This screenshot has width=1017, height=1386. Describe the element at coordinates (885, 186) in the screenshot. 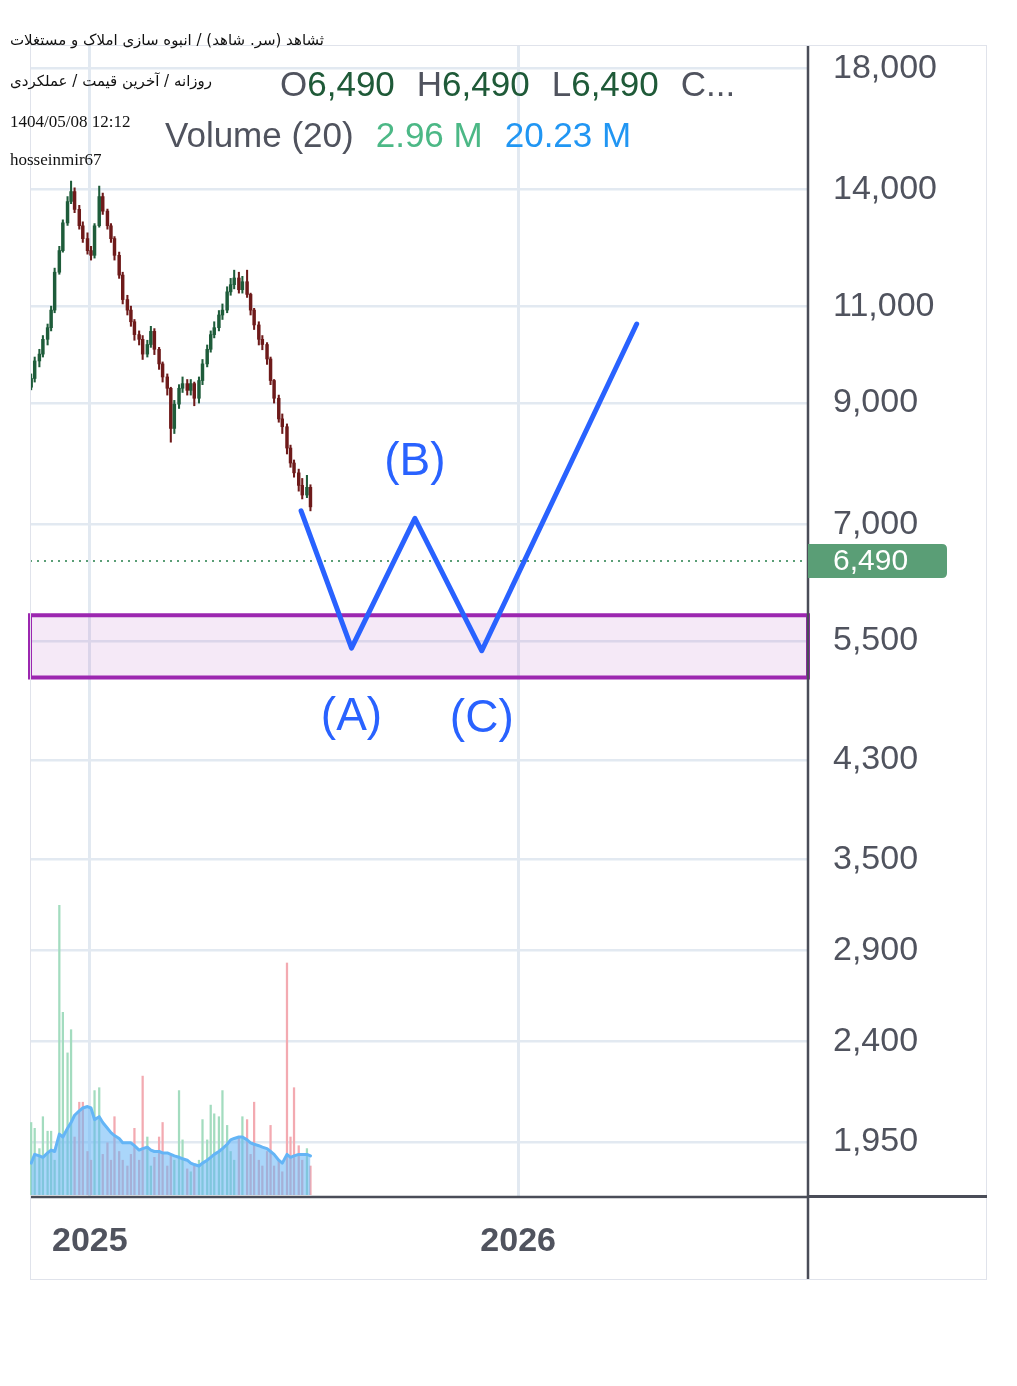

I see `y-tick-label: 14,000` at that location.